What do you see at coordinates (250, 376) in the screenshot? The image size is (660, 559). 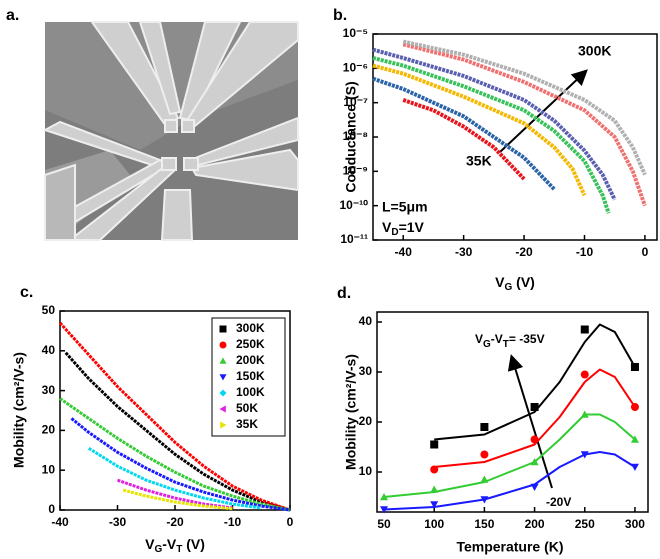 I see `legend-label: 150K` at bounding box center [250, 376].